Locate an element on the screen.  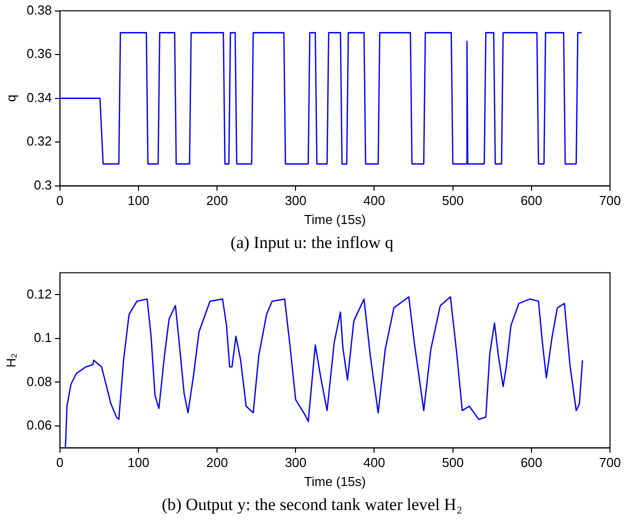
text: (b) Output y: the second tank water level H₂ is located at coordinates (312, 505).